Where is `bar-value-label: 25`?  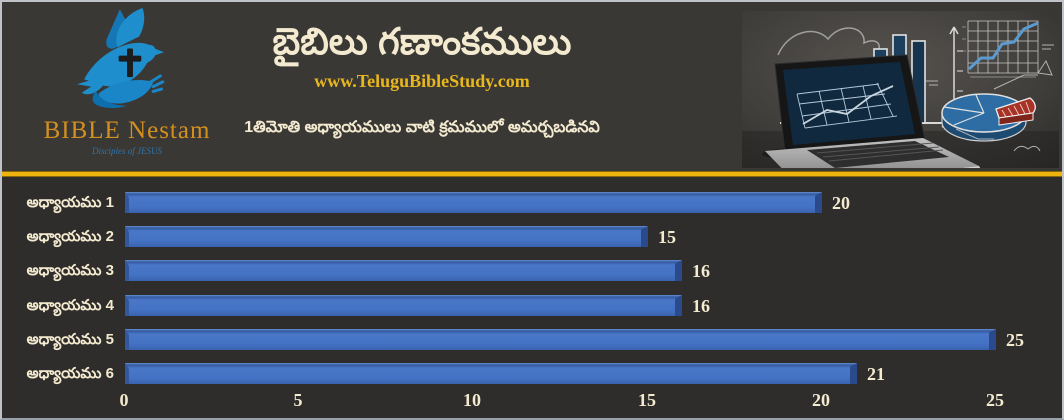
bar-value-label: 25 is located at coordinates (1015, 340).